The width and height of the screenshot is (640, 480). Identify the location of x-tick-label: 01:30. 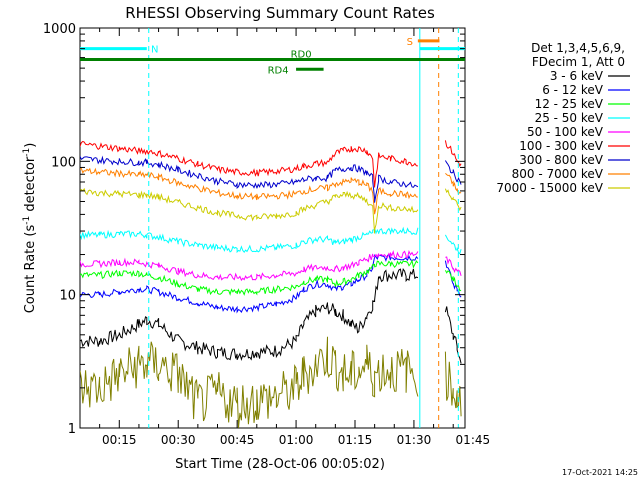
(414, 440).